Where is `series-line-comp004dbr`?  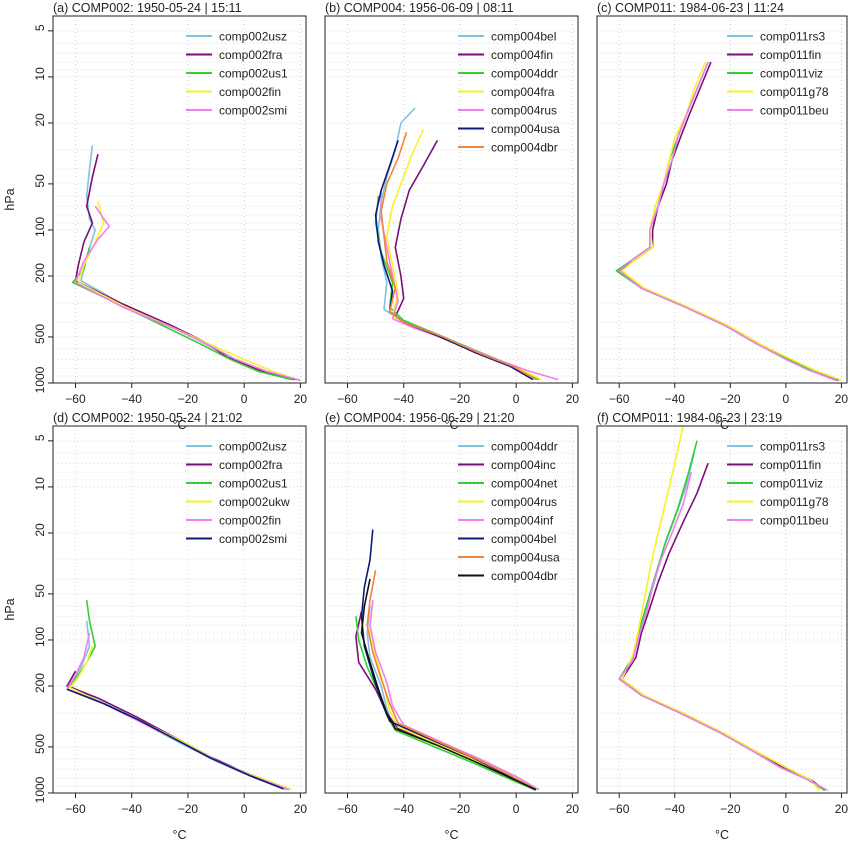
series-line-comp004dbr is located at coordinates (448, 684).